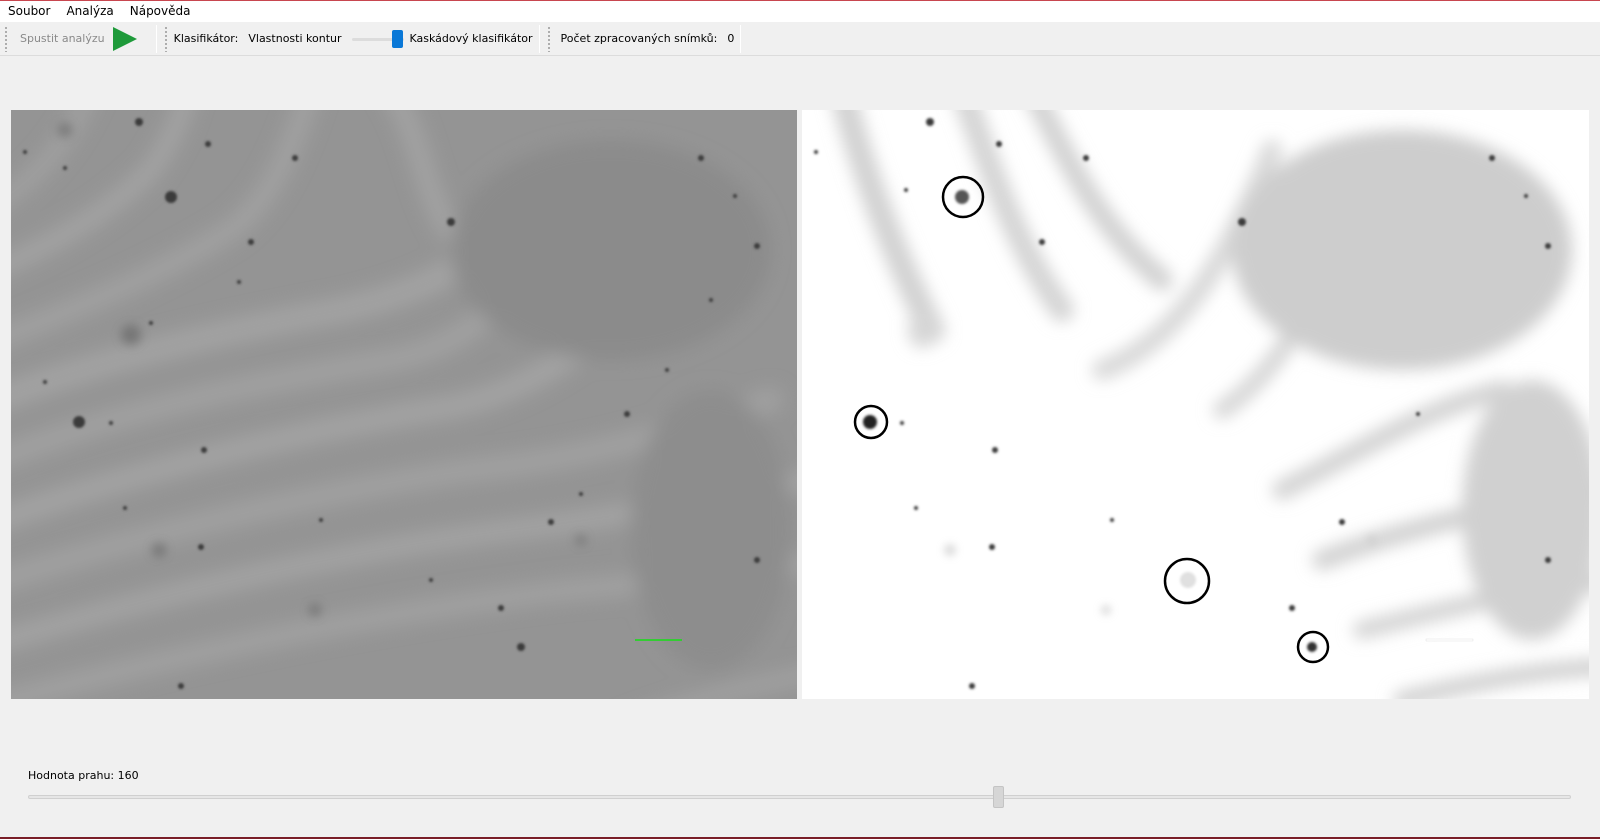  I want to click on classifier-option-cascade: Kaskádový klasifikátor, so click(471, 38).